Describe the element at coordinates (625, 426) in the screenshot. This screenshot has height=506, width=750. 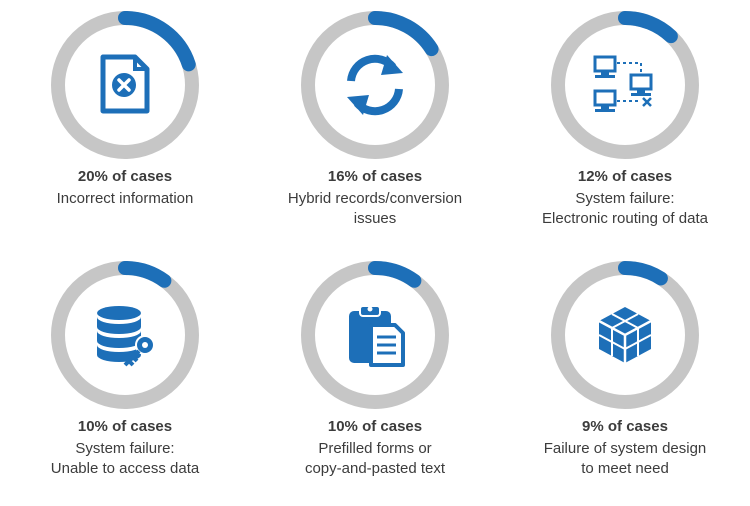
I see `percentage-label: 9% of cases` at that location.